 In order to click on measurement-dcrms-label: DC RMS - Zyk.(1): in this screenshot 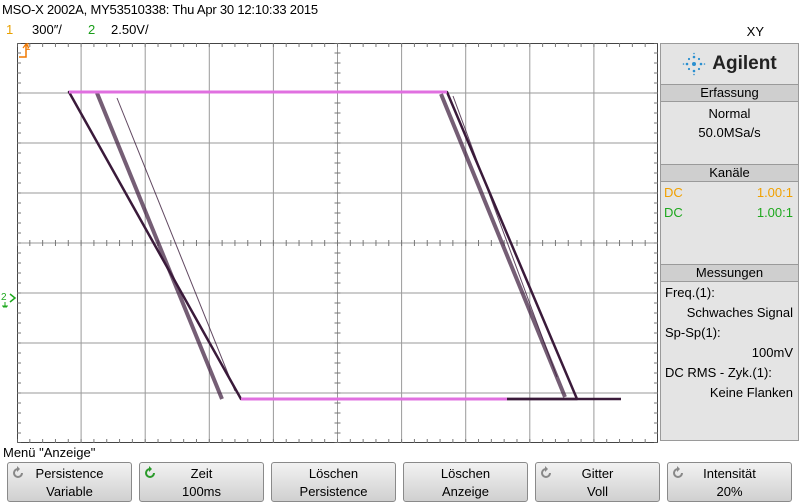, I will do `click(718, 372)`.